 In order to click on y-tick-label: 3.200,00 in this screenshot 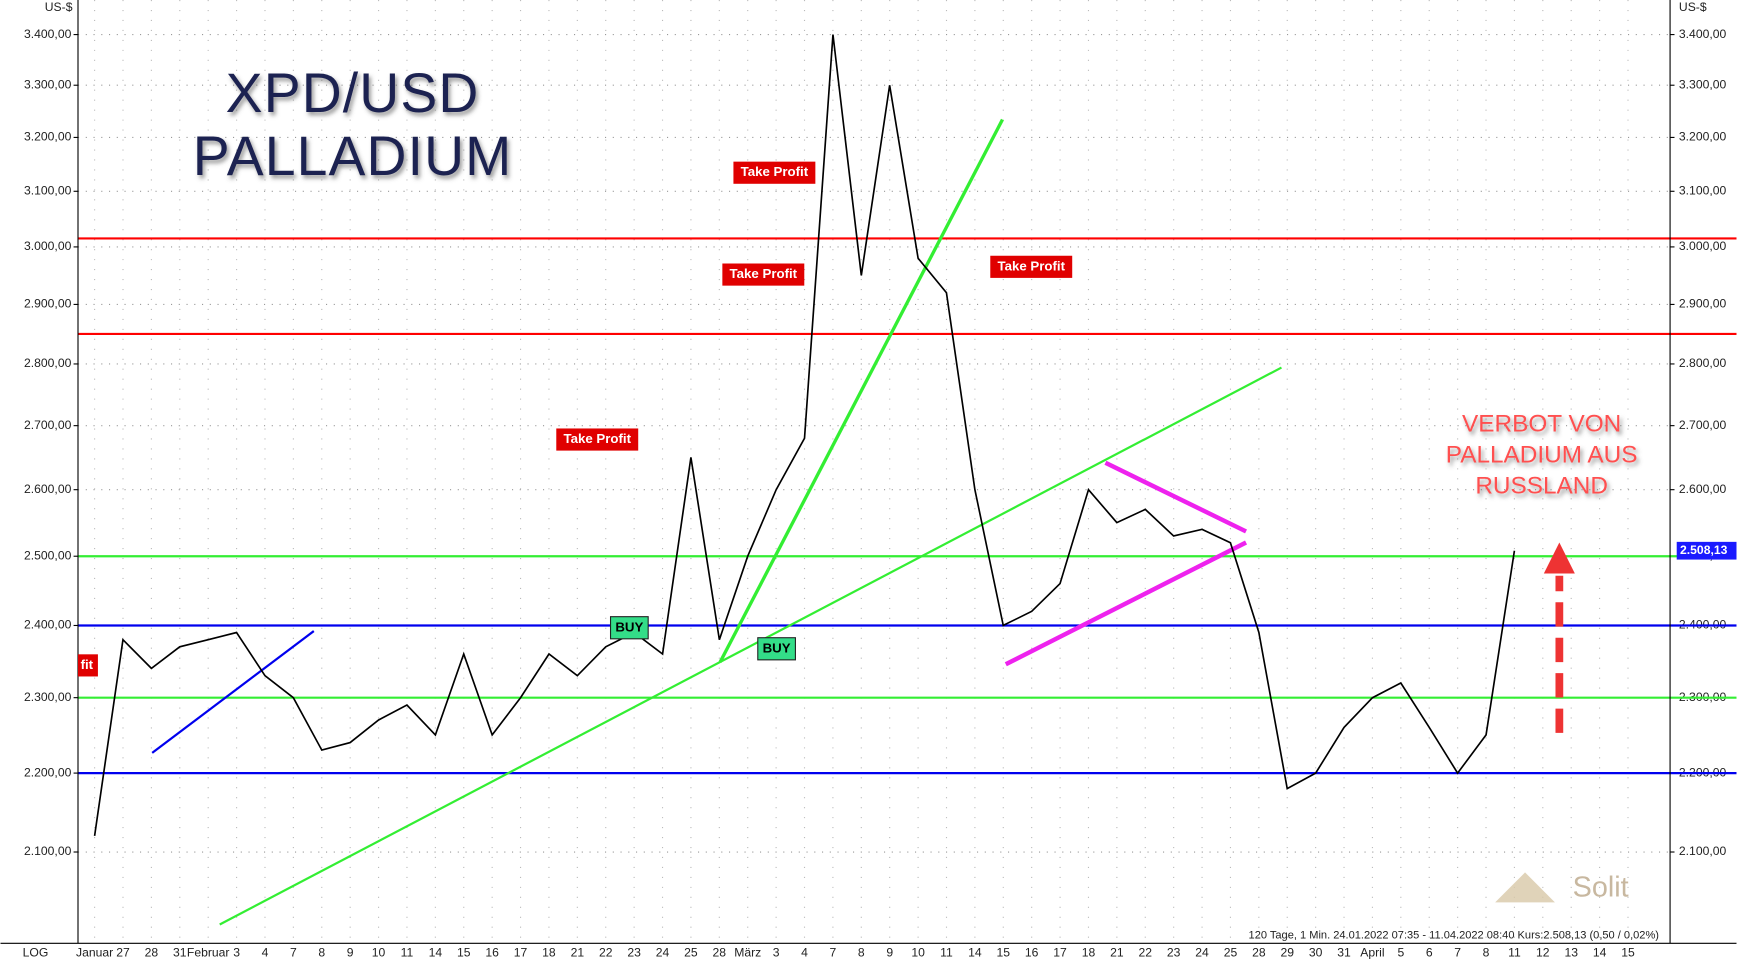, I will do `click(48, 137)`.